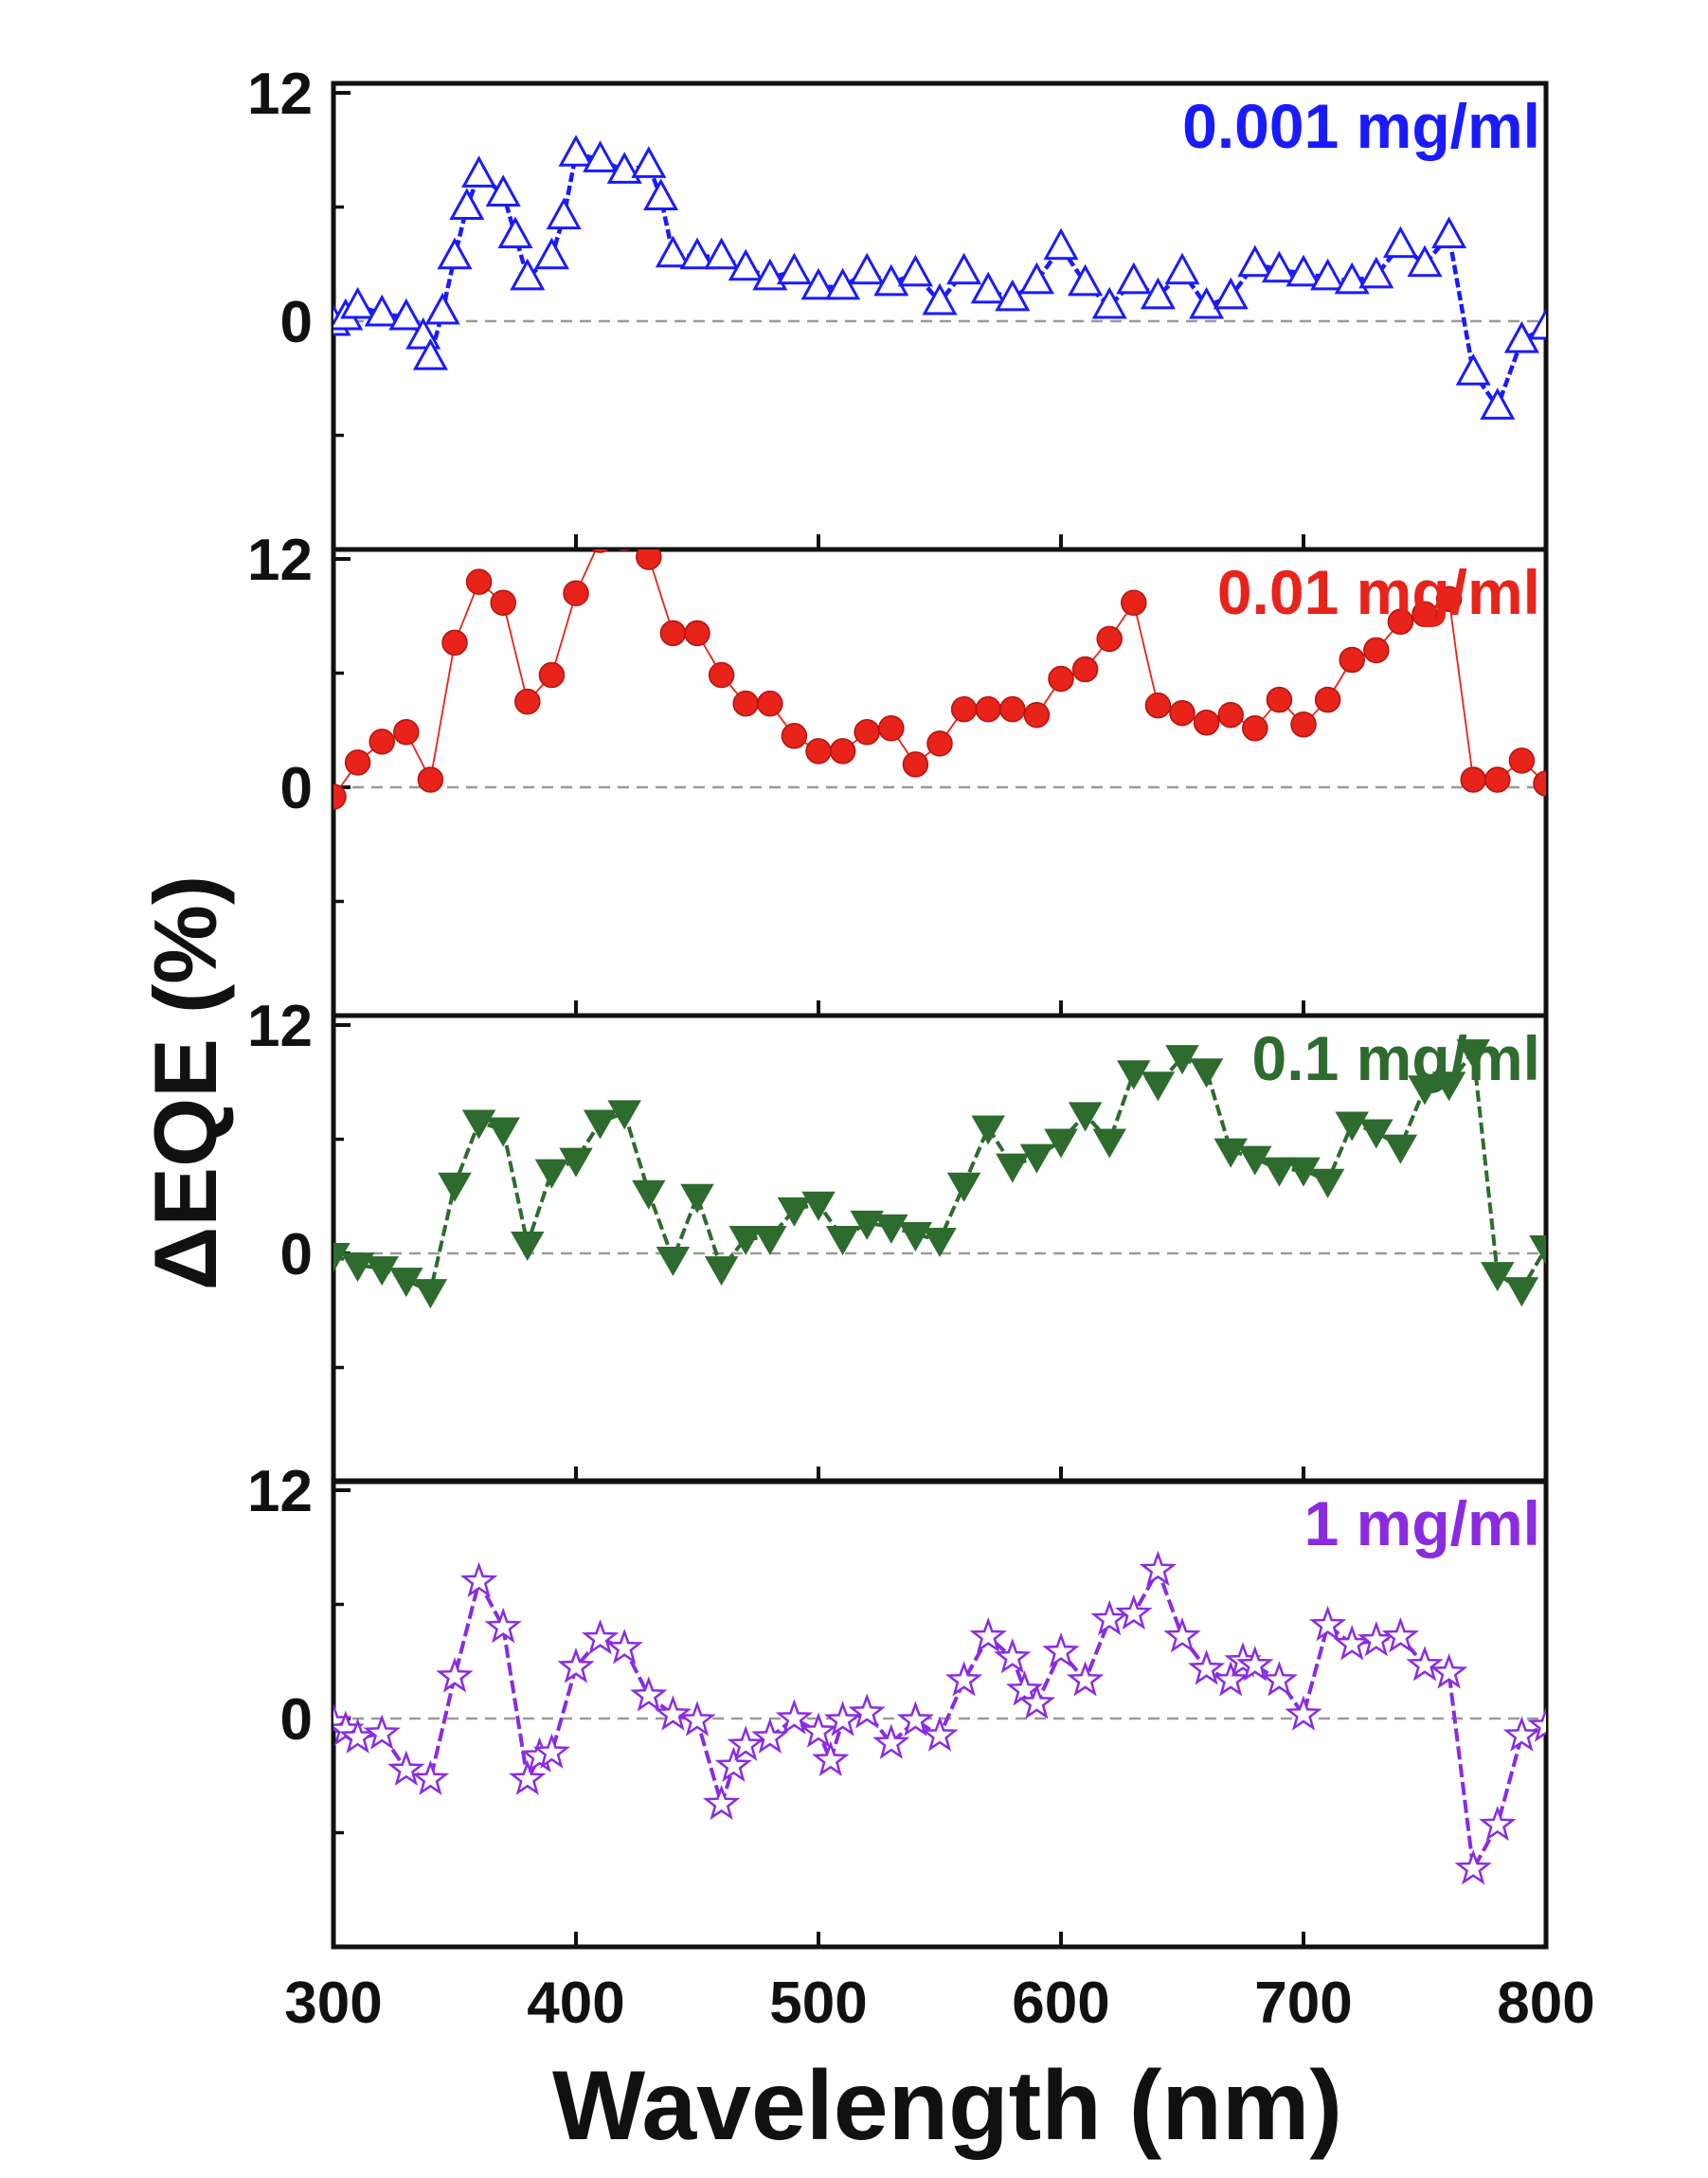  I want to click on y-tick-label: 0, so click(297, 1254).